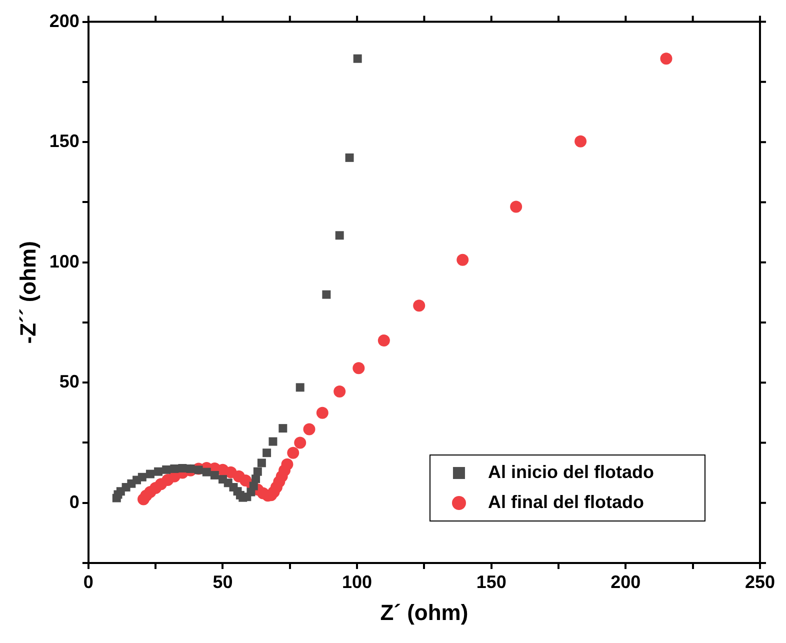 The image size is (786, 643). What do you see at coordinates (69, 382) in the screenshot?
I see `y-tick-label: 50` at bounding box center [69, 382].